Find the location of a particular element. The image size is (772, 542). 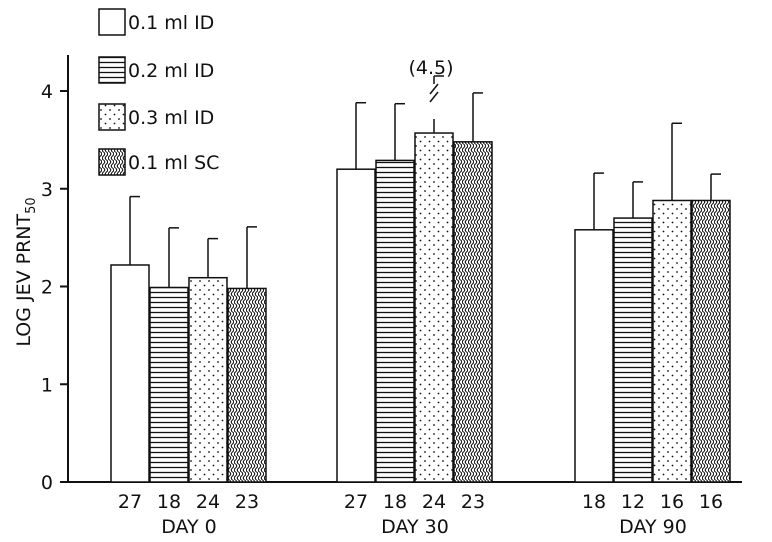

group-label: DAY 30 is located at coordinates (415, 527).